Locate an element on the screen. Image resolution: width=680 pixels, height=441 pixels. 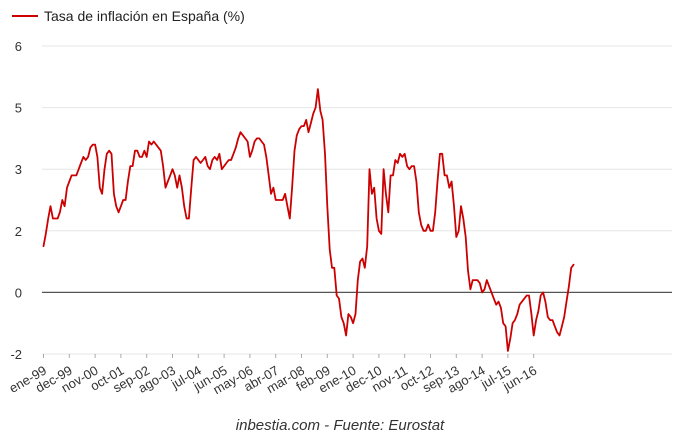
y-tick-label: 6 is located at coordinates (18, 46).